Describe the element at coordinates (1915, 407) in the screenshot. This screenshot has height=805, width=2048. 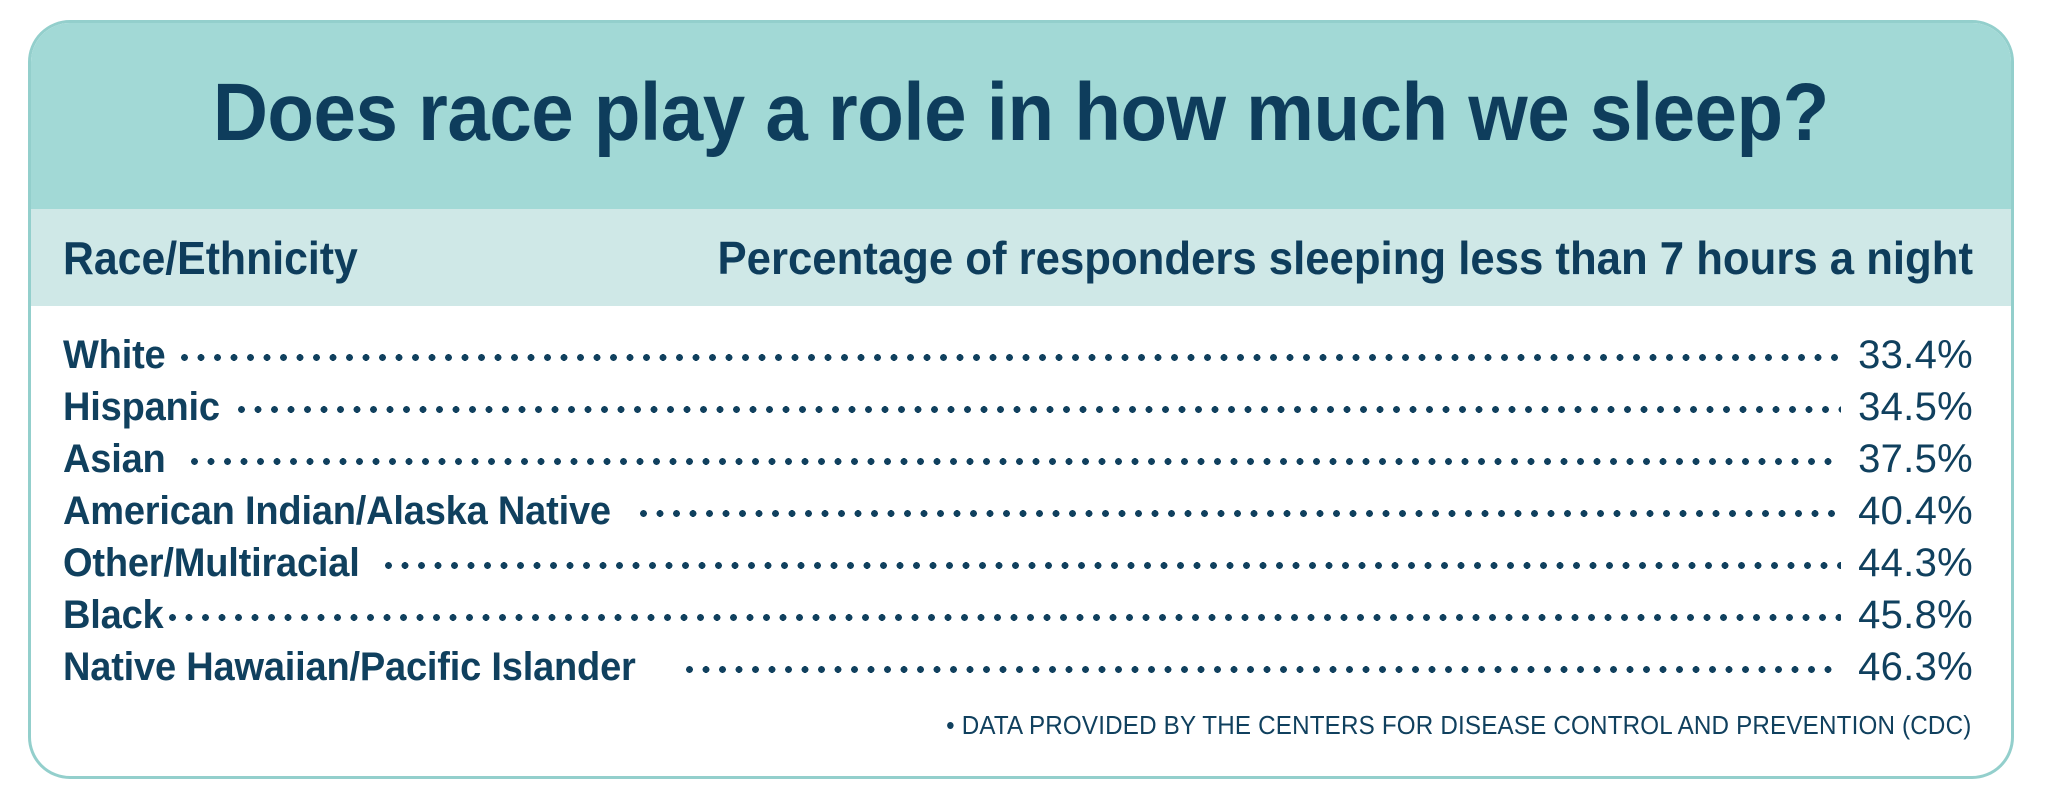
I see `row-value: 34.5%` at that location.